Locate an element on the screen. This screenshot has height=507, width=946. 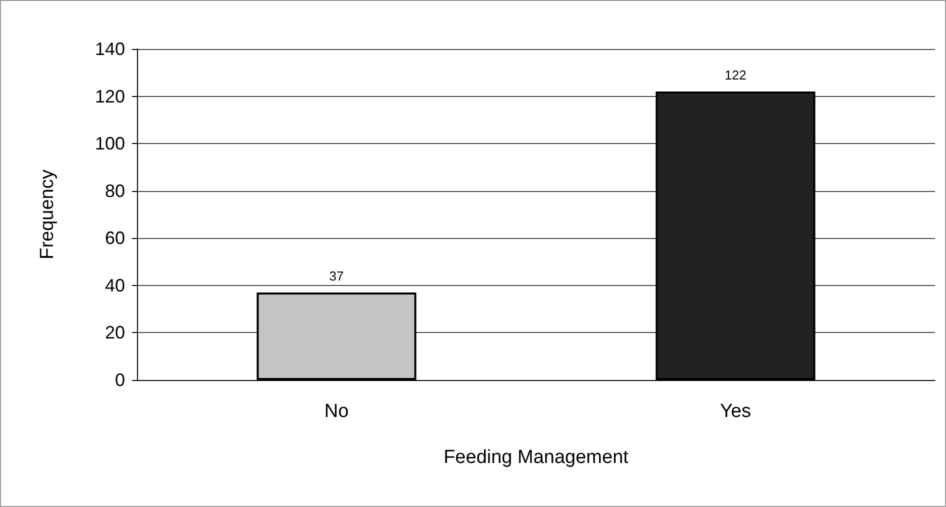
y-tick-label: 80 is located at coordinates (114, 190).